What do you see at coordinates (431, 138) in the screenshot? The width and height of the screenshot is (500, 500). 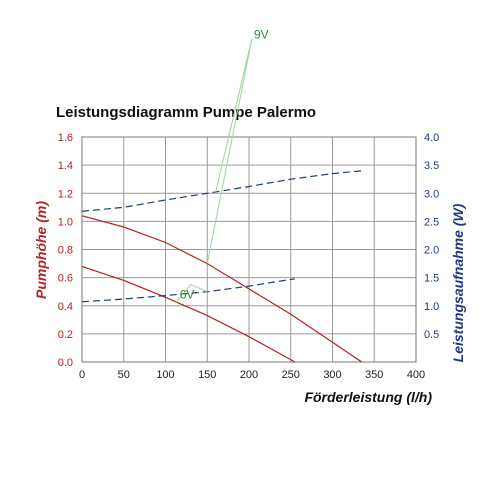 I see `right-tick-label: 4.0` at bounding box center [431, 138].